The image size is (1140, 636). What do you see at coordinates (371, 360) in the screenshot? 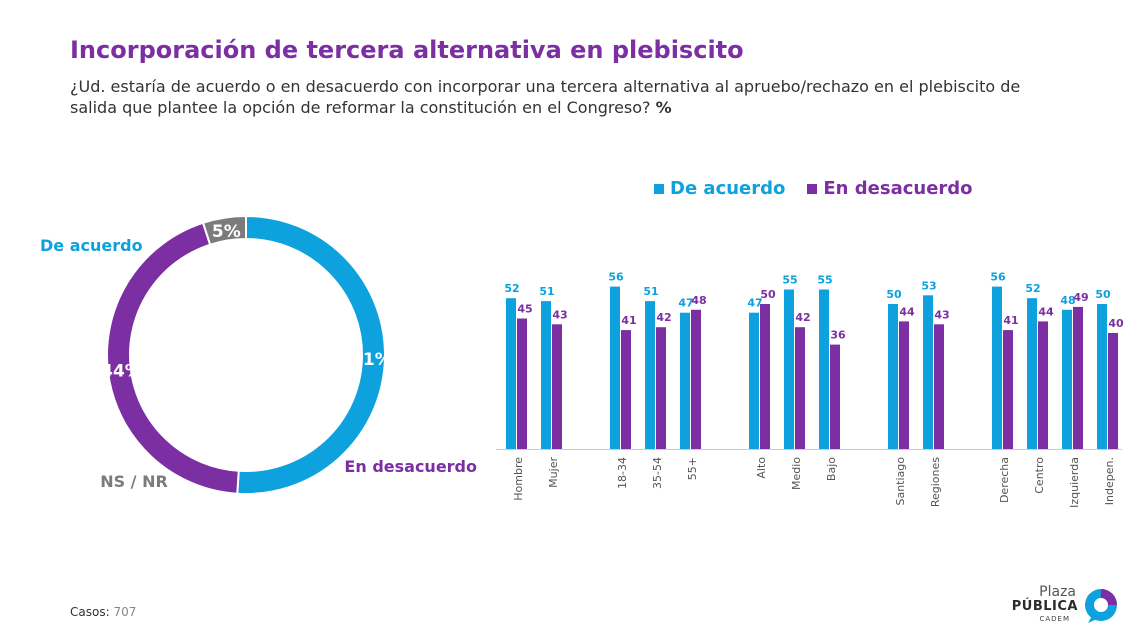
I see `donut-value-label: 51%` at bounding box center [371, 360].